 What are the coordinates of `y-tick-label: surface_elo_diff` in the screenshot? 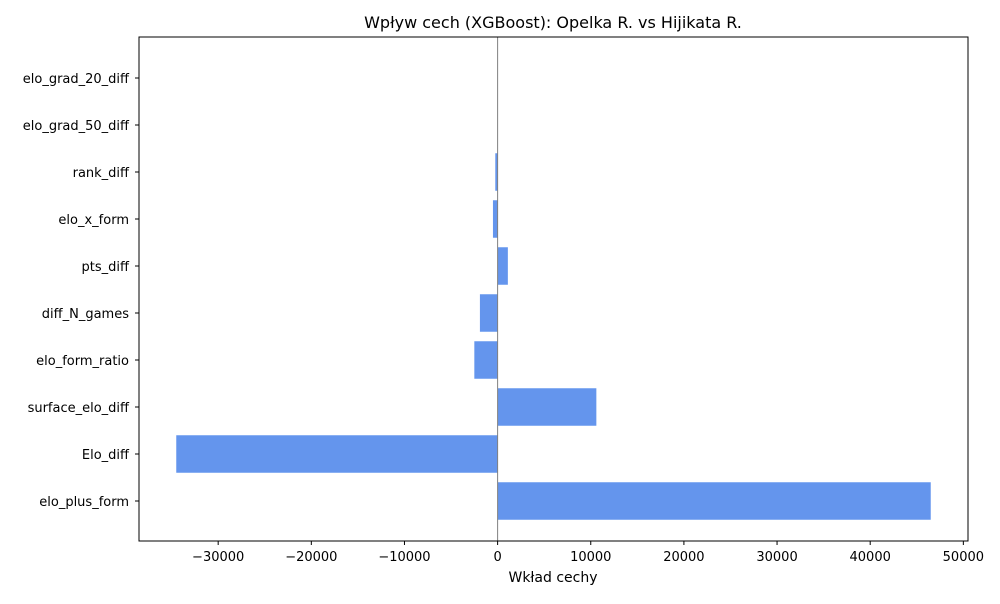 It's located at (79, 408).